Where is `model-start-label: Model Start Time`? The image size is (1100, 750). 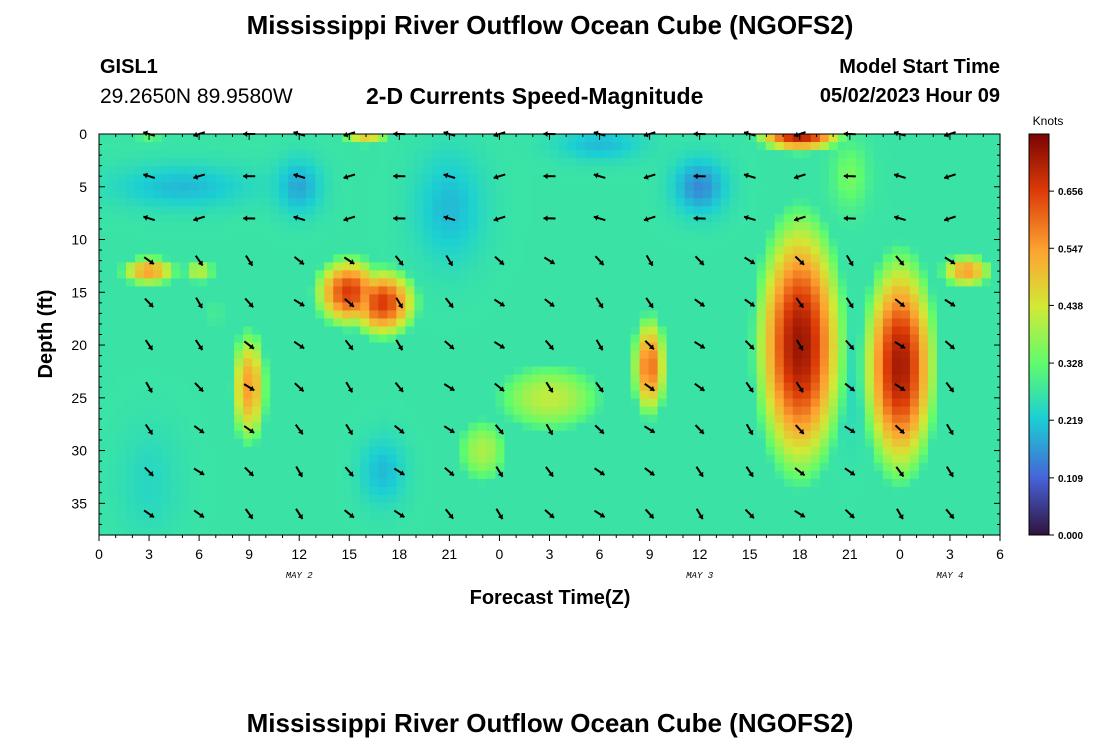 model-start-label: Model Start Time is located at coordinates (919, 67).